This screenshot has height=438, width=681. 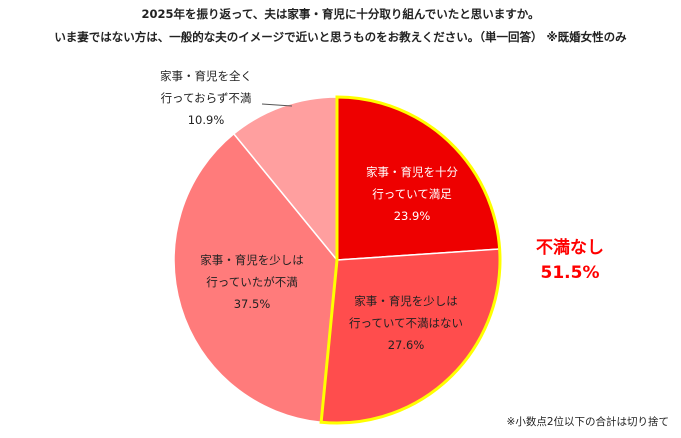 I want to click on slice-1-value-label: 23.9%, so click(x=412, y=216).